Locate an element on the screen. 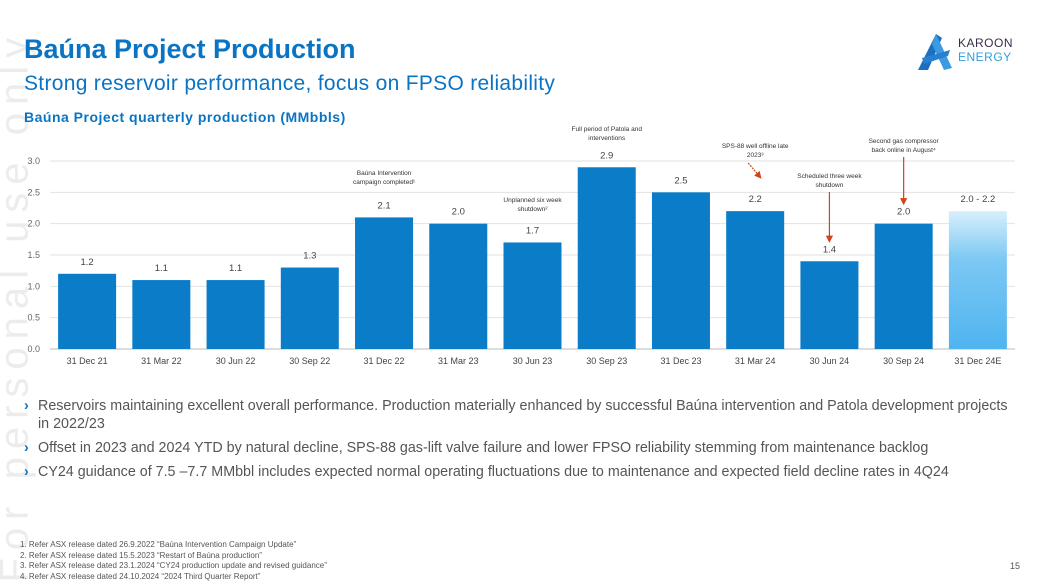 This screenshot has height=584, width=1040. logo-text-energy: ENERGY is located at coordinates (985, 57).